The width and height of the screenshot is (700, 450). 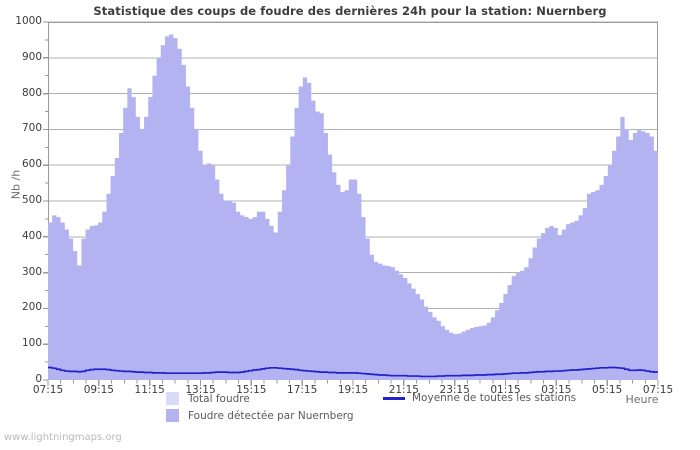 I want to click on x-tick-label: 09:15, so click(x=98, y=390).